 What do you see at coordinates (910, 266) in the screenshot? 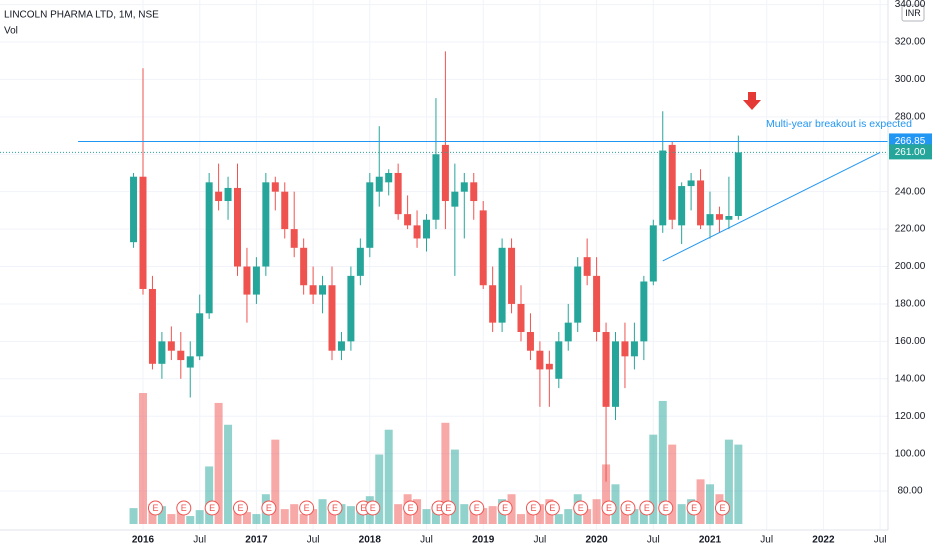
I see `y-tick-label: 200.00` at bounding box center [910, 266].